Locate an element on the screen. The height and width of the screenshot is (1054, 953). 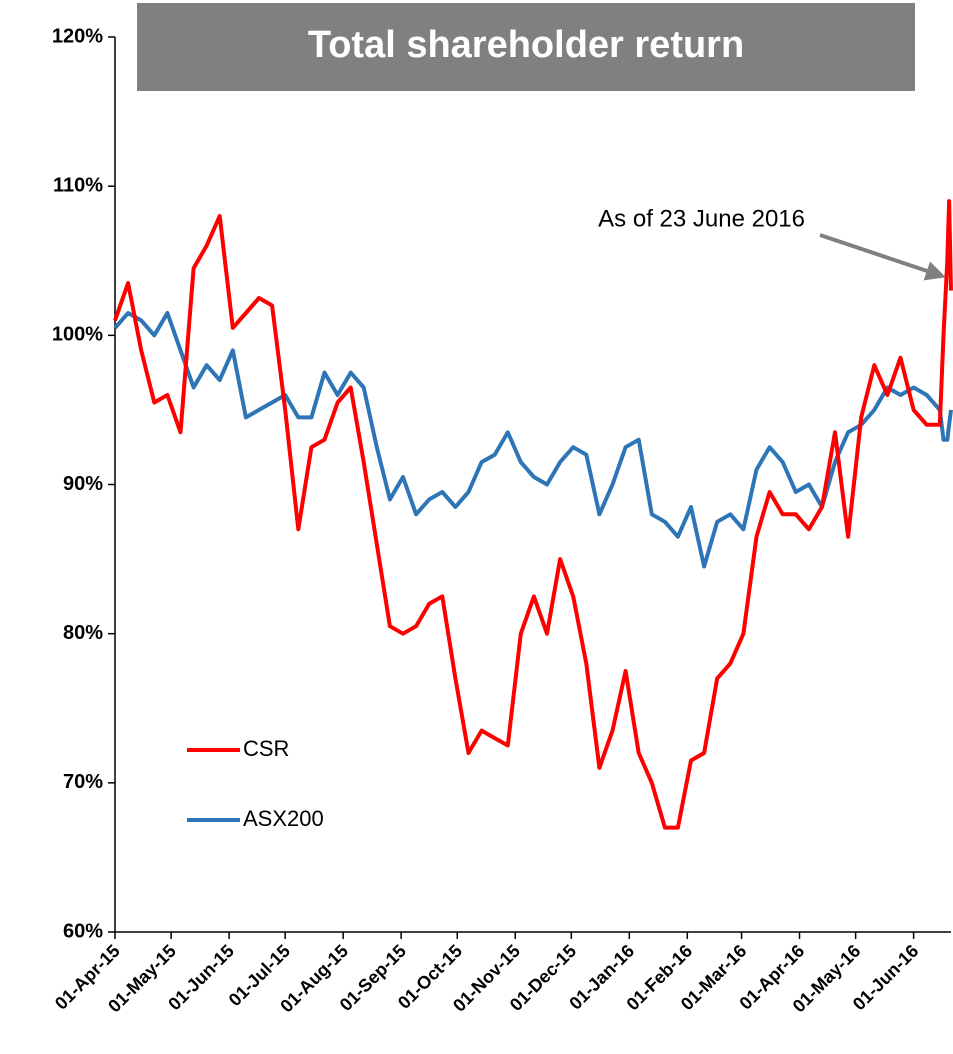
annotation: As of 23 June 2016 is located at coordinates (701, 218).